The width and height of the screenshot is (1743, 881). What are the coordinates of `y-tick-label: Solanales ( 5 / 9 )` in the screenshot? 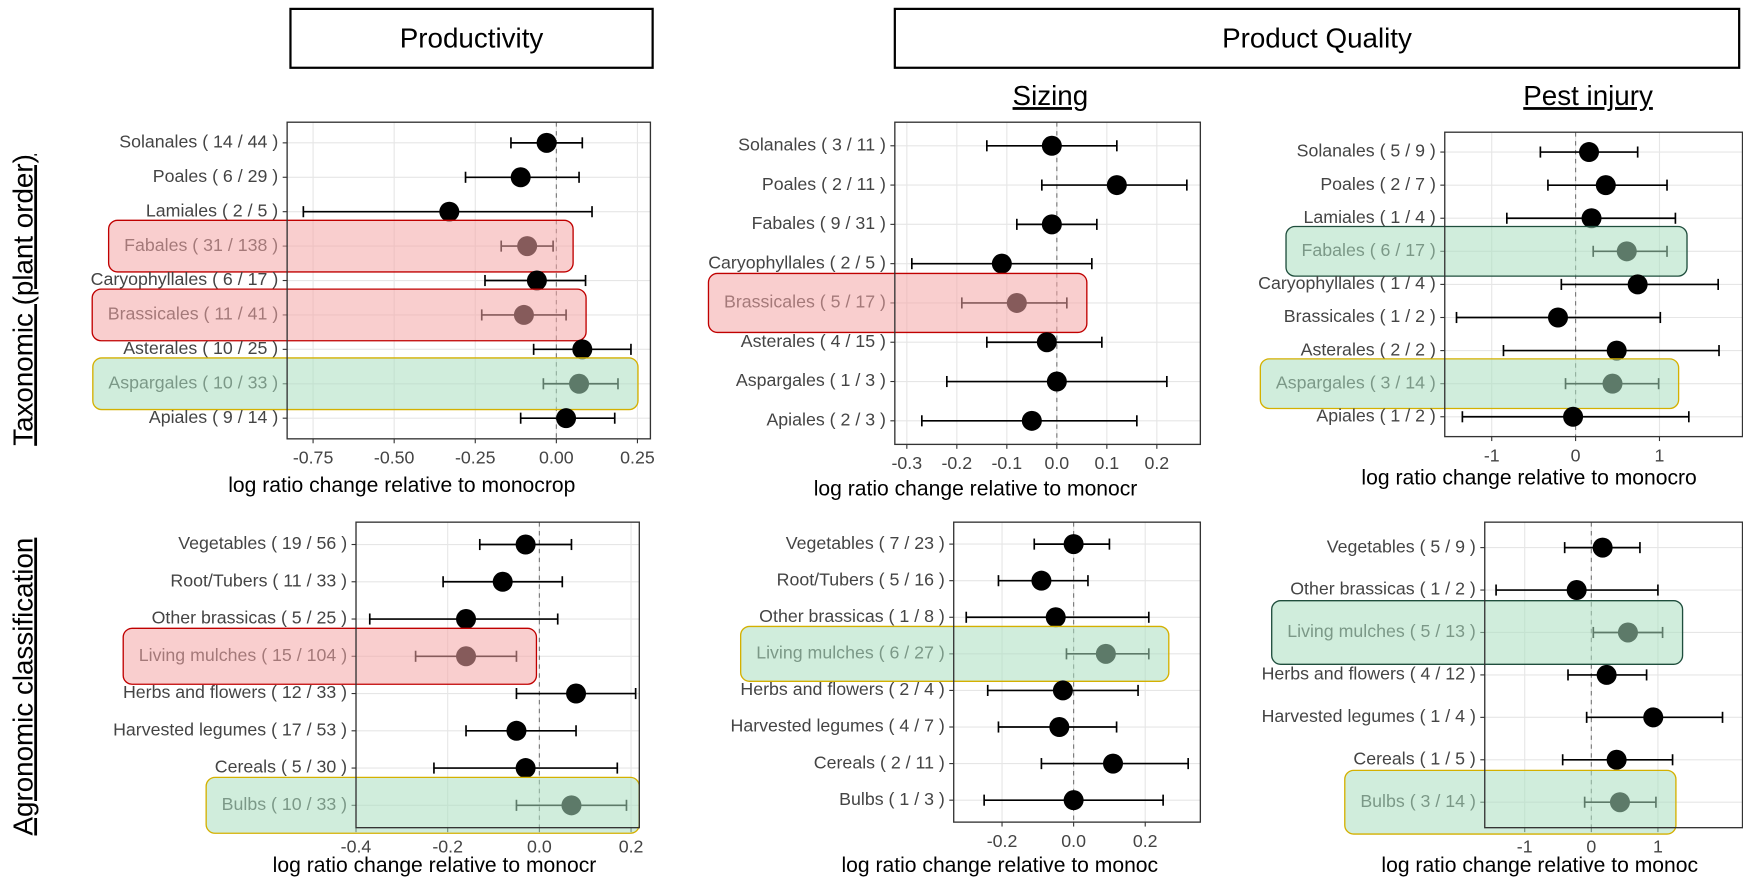 It's located at (1366, 151).